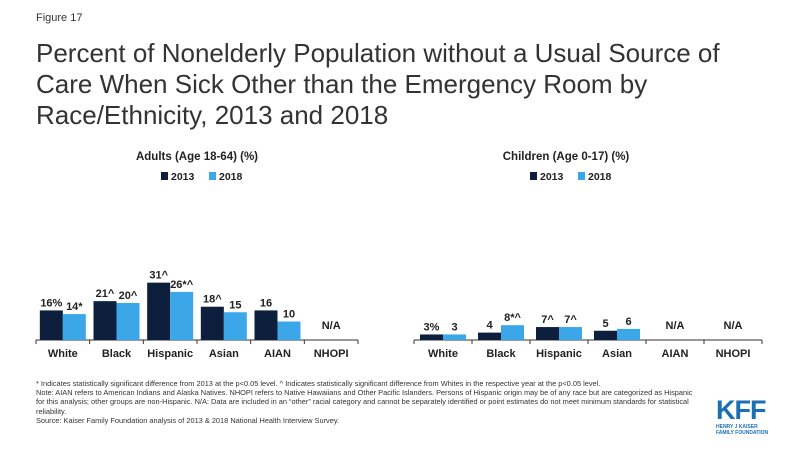 The image size is (800, 450). I want to click on kff-logo: KFF HENRY J KAISER FAMILY FOUNDATION, so click(746, 418).